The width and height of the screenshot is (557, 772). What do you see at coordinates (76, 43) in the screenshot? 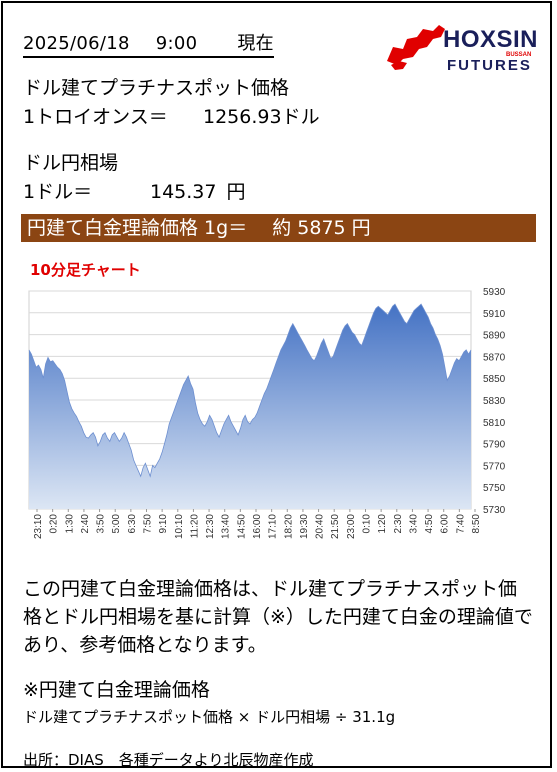
I see `date-text: 2025/06/18` at bounding box center [76, 43].